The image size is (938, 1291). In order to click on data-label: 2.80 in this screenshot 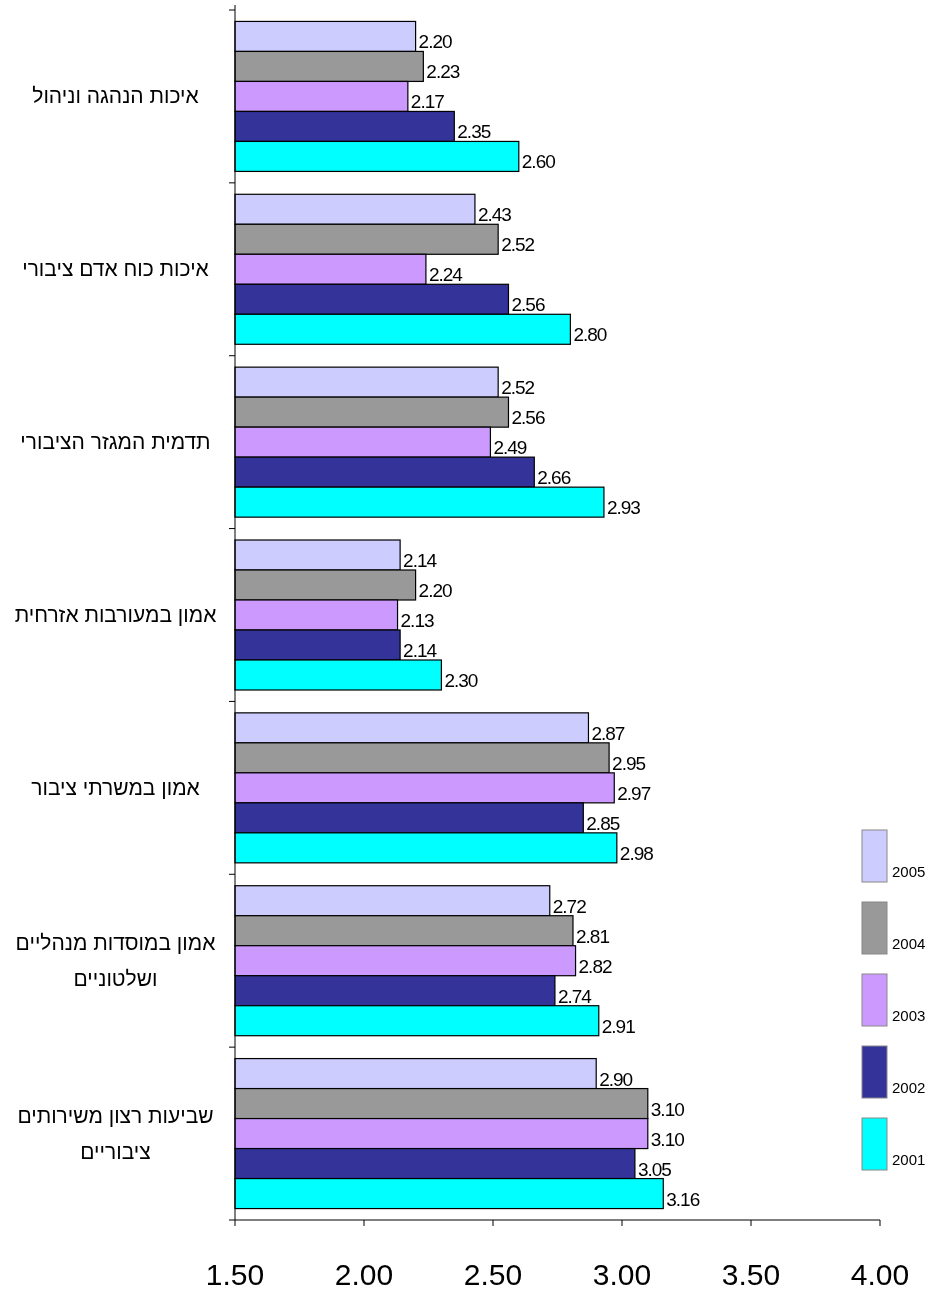, I will do `click(590, 335)`.